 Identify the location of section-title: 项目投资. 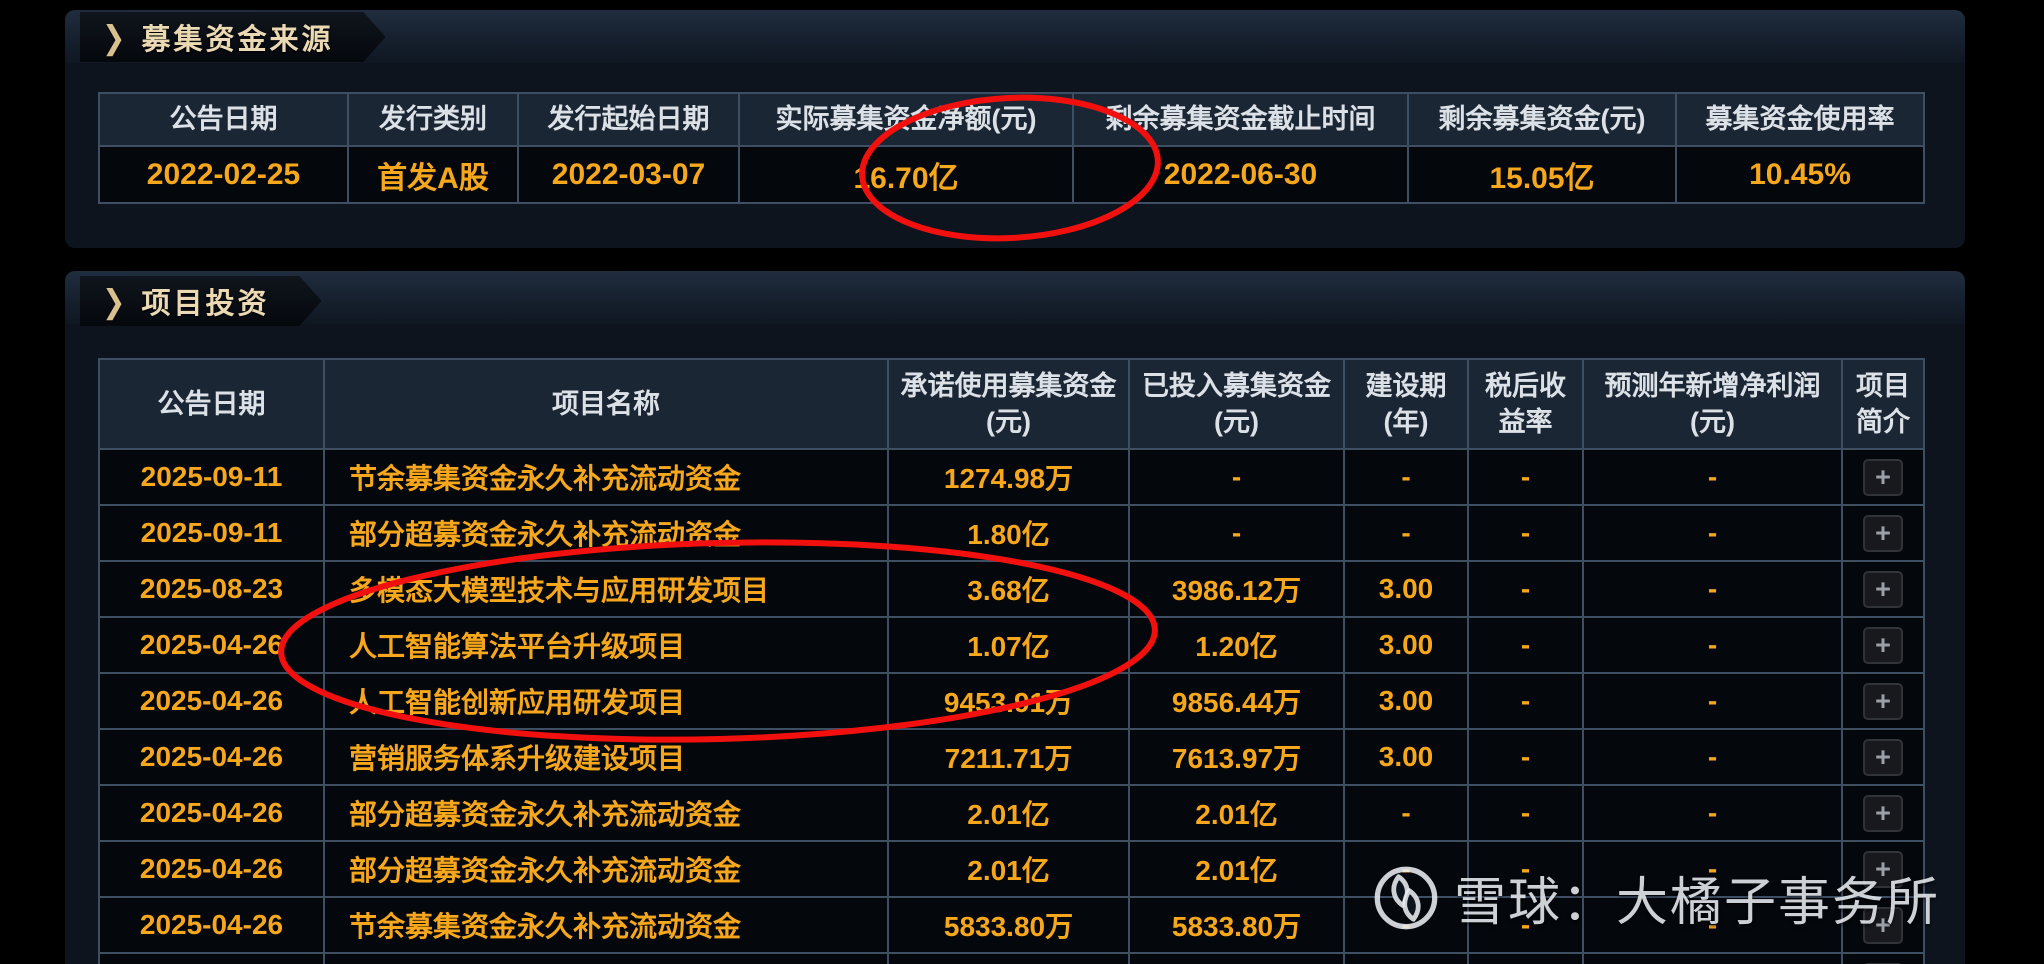
(205, 304).